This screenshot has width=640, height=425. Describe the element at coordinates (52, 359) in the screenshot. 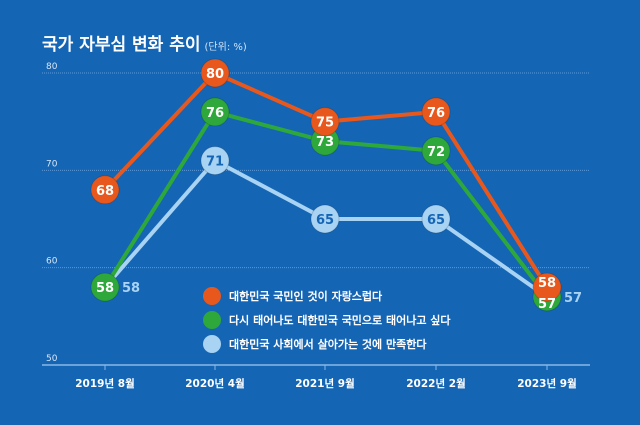

I see `y-tick-label: 50` at that location.